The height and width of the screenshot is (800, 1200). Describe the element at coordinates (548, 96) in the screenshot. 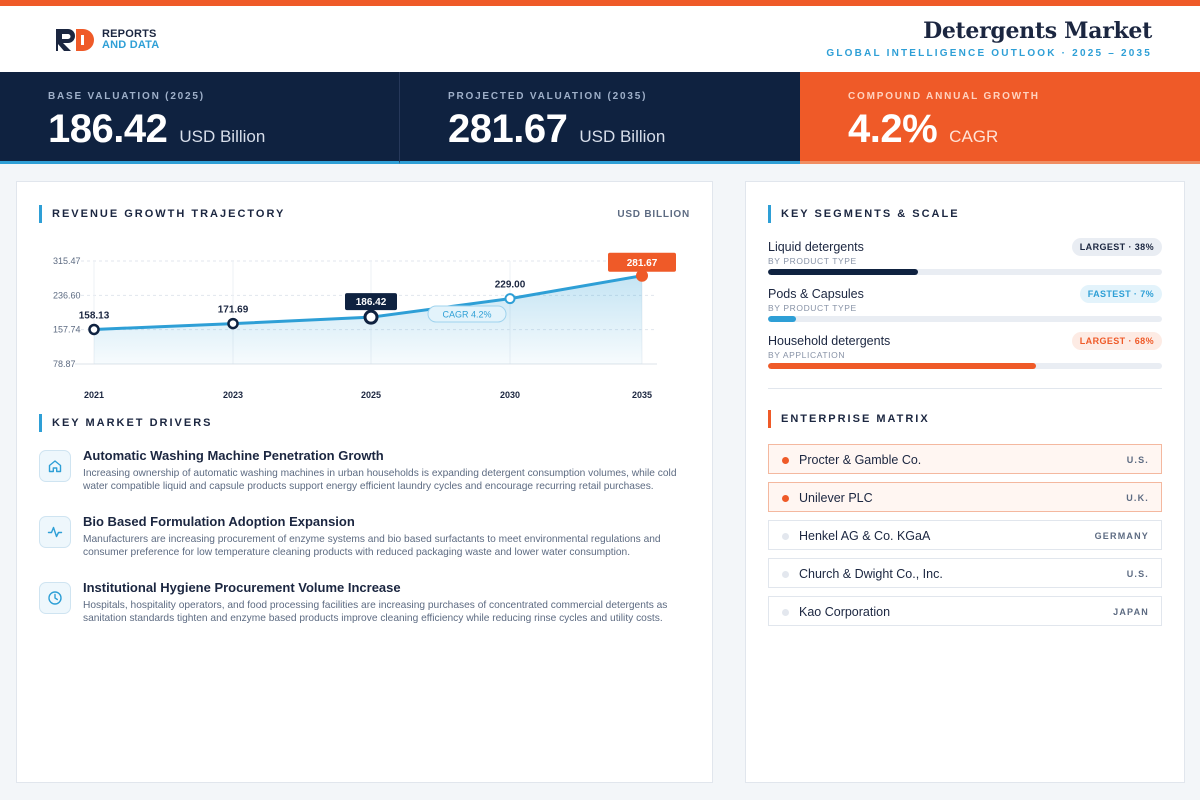

I see `kpi-label: PROJECTED VALUATION (2035)` at that location.